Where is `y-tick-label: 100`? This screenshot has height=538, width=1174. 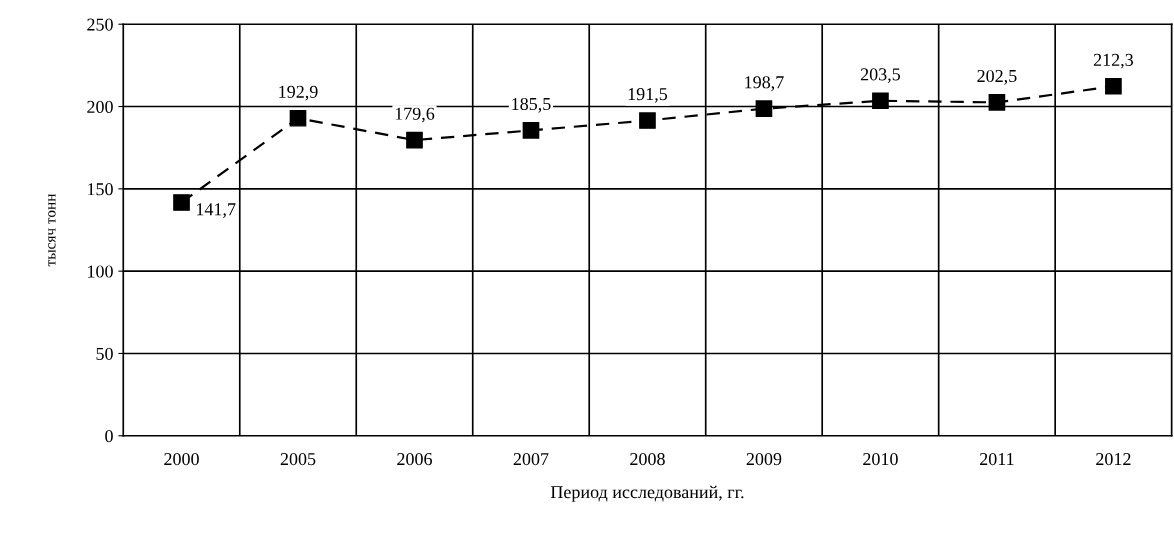 y-tick-label: 100 is located at coordinates (100, 271).